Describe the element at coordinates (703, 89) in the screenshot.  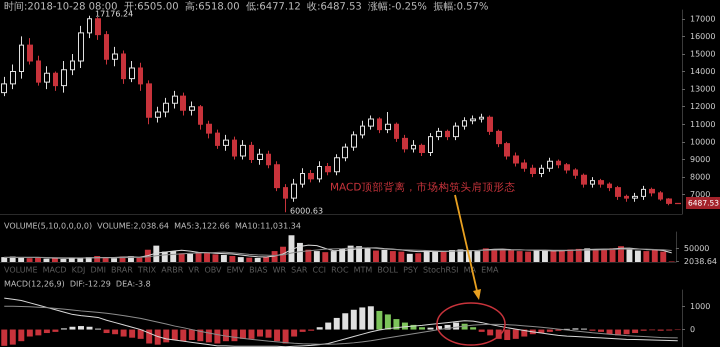
I see `y-tick-label: 13000` at that location.